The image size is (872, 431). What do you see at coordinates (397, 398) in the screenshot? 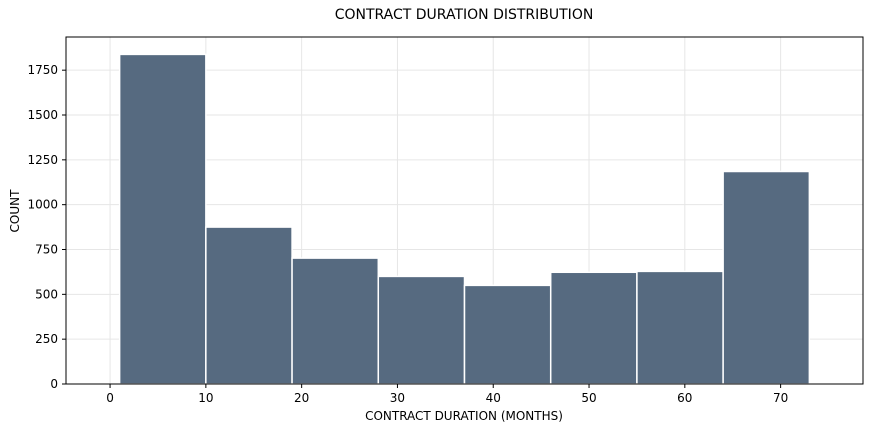
I see `x-tick-label: 30` at bounding box center [397, 398].